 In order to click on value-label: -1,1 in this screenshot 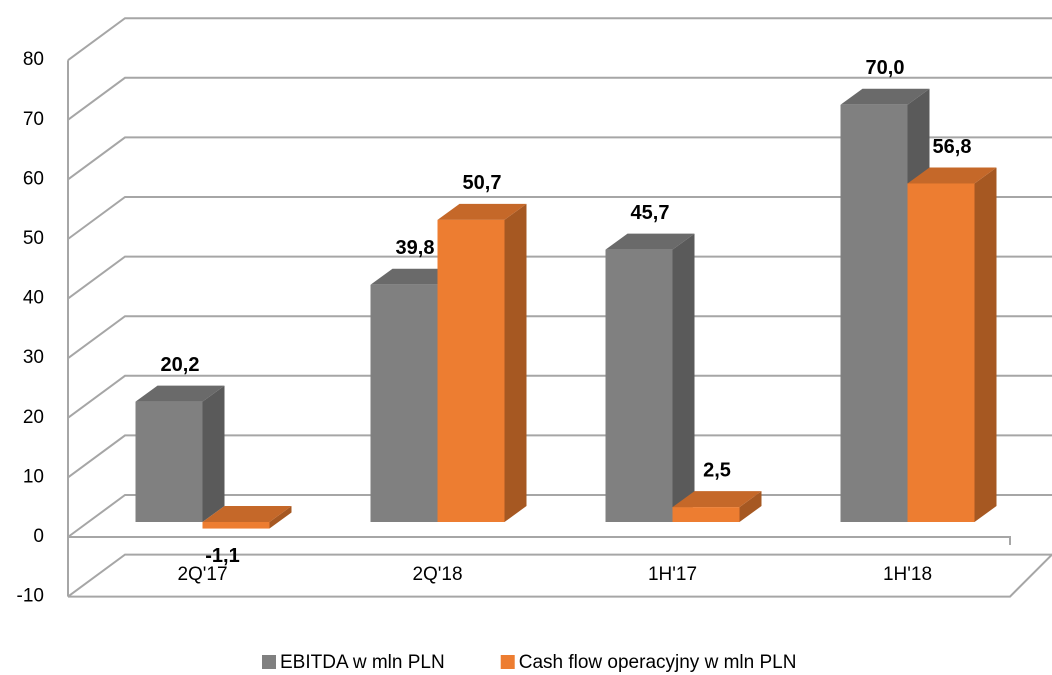, I will do `click(222, 556)`.